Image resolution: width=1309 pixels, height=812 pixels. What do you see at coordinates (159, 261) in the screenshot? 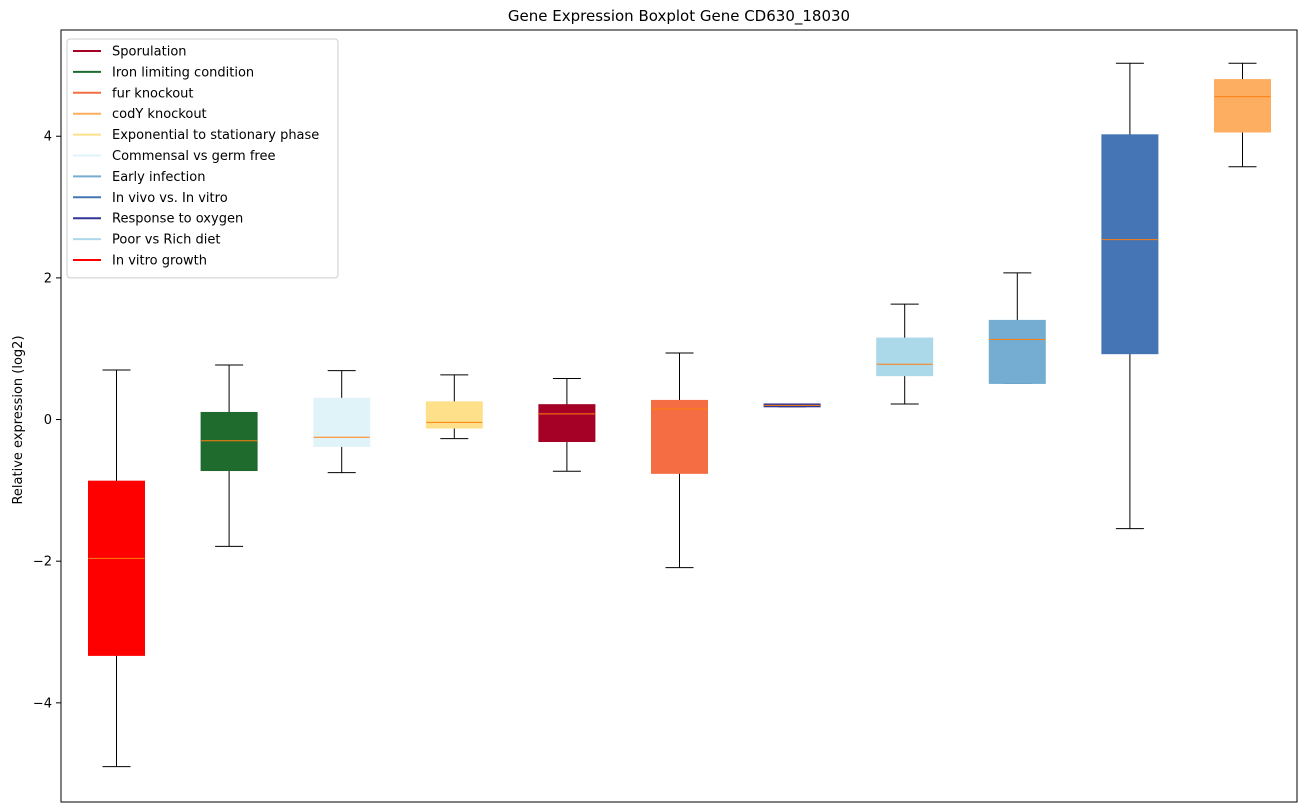
I see `legend-label: In vitro growth` at bounding box center [159, 261].